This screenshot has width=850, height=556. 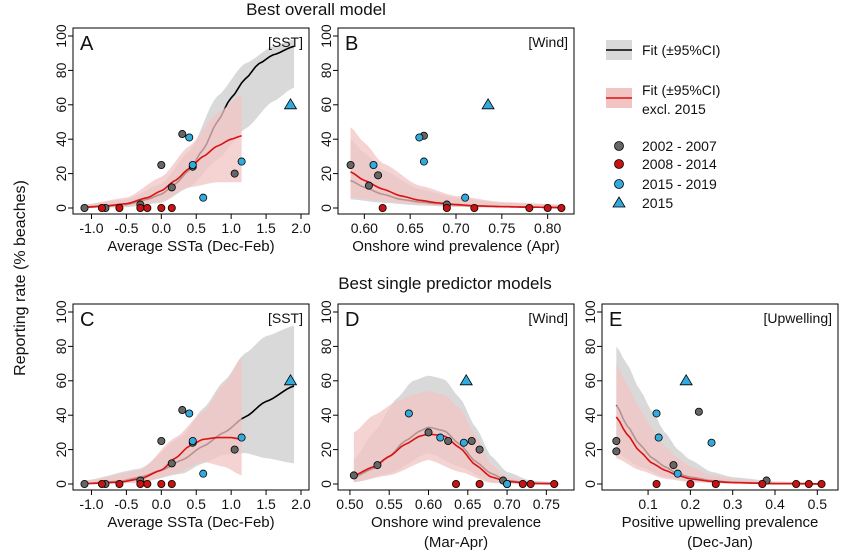 I want to click on section-top-title: Best overall model, so click(x=316, y=9).